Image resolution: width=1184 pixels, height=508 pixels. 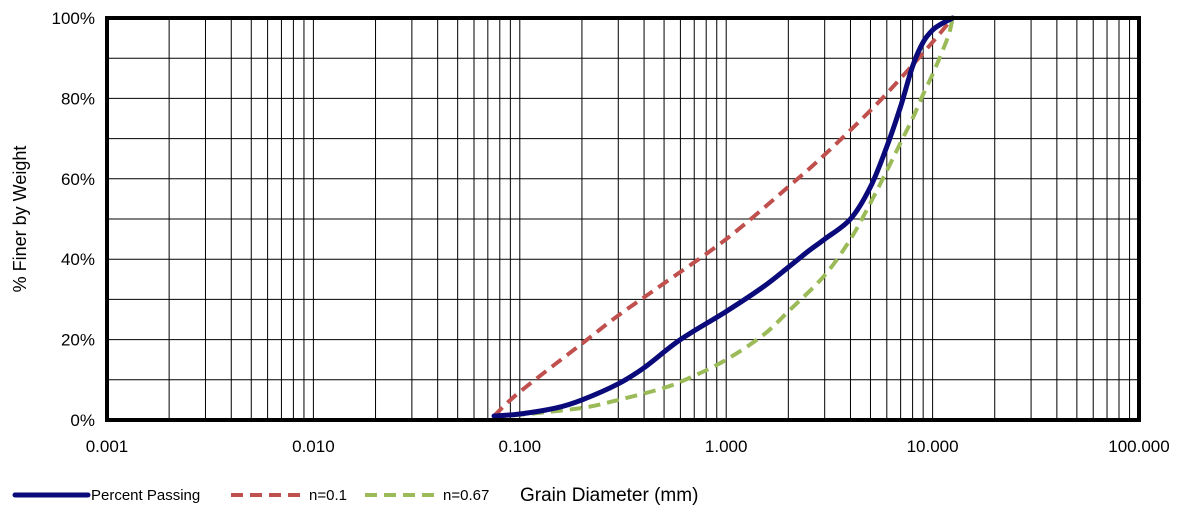 I want to click on legend-label-2: n=0.67, so click(x=466, y=495).